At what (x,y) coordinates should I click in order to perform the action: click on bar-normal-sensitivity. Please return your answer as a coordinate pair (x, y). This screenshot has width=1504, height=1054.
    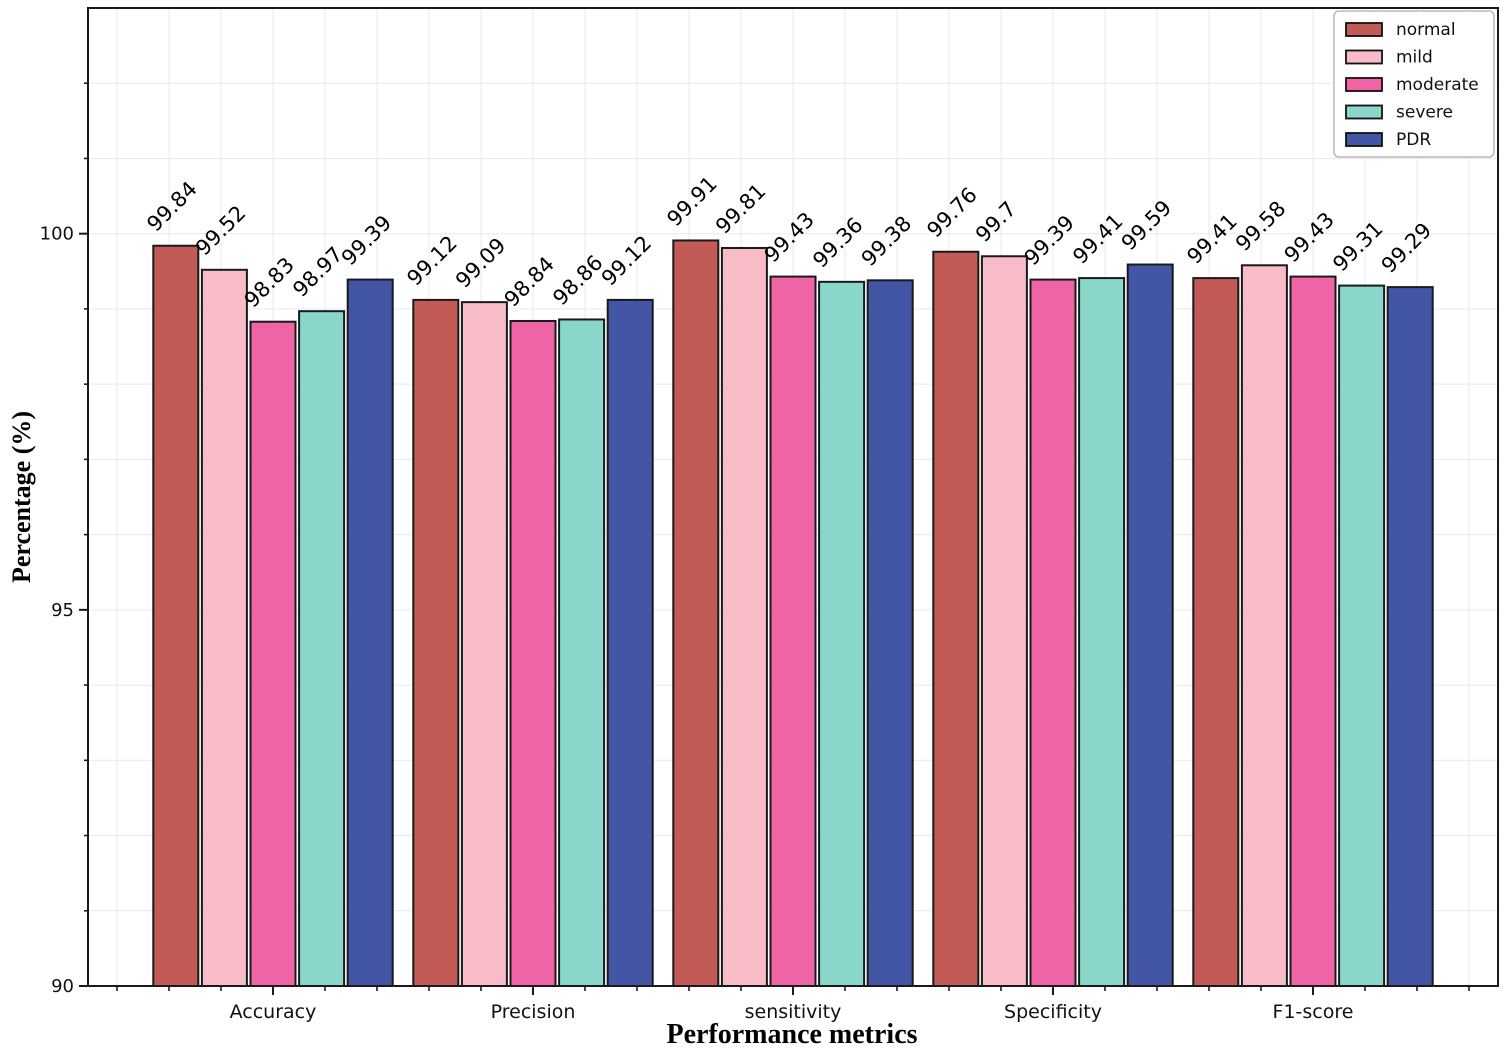
    Looking at the image, I should click on (696, 613).